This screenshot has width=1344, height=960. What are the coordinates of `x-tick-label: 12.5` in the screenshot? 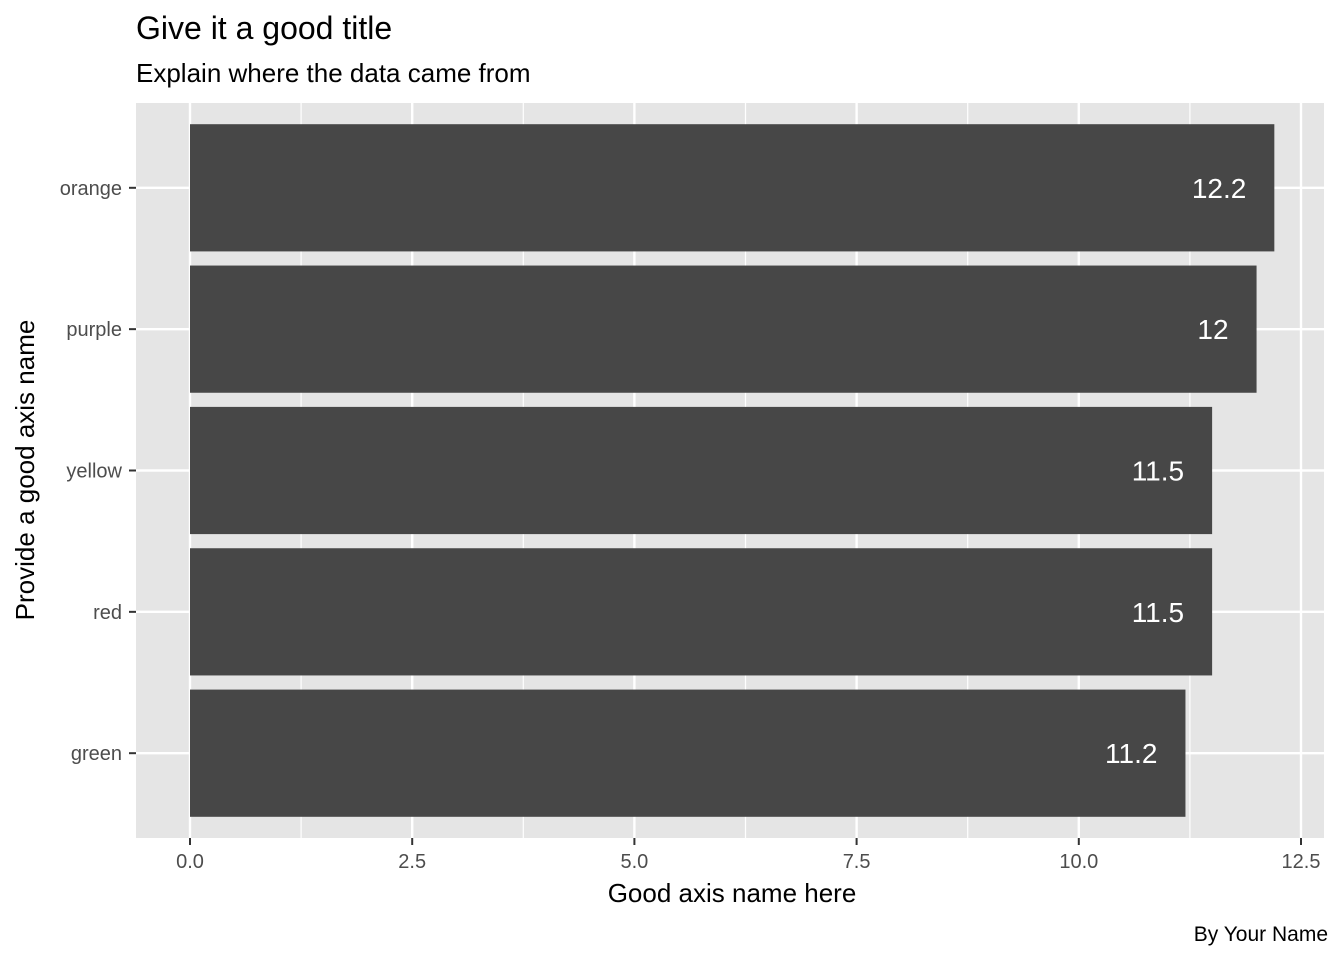 It's located at (1301, 862).